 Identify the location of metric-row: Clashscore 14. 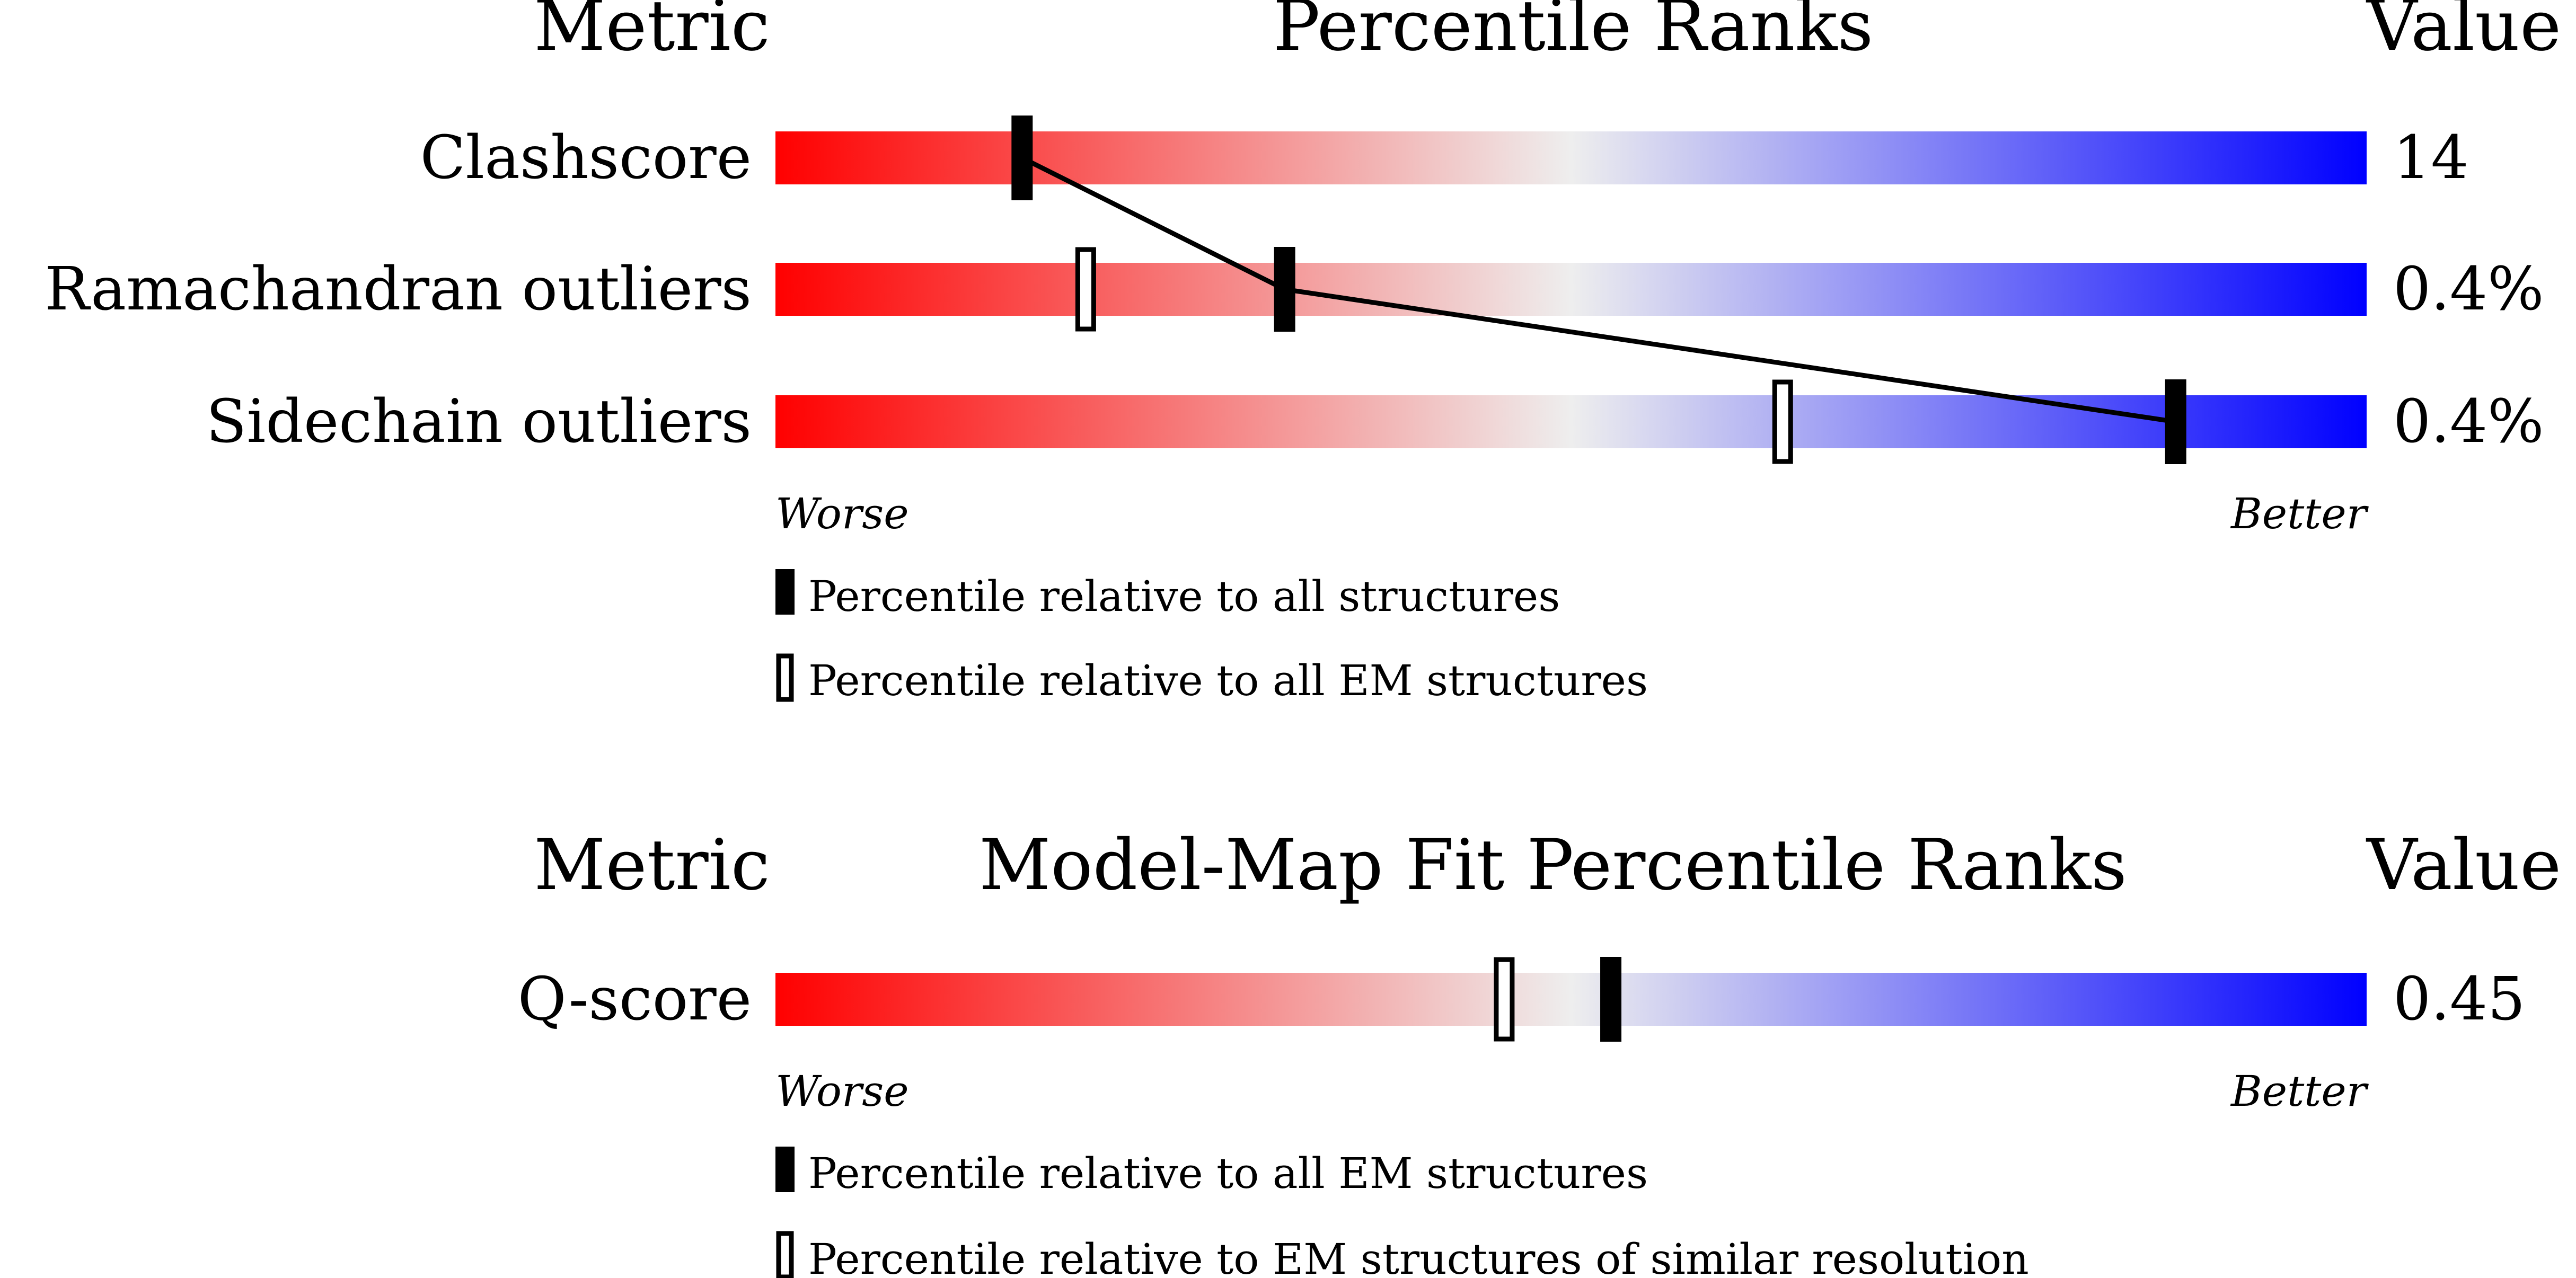
(1444, 158).